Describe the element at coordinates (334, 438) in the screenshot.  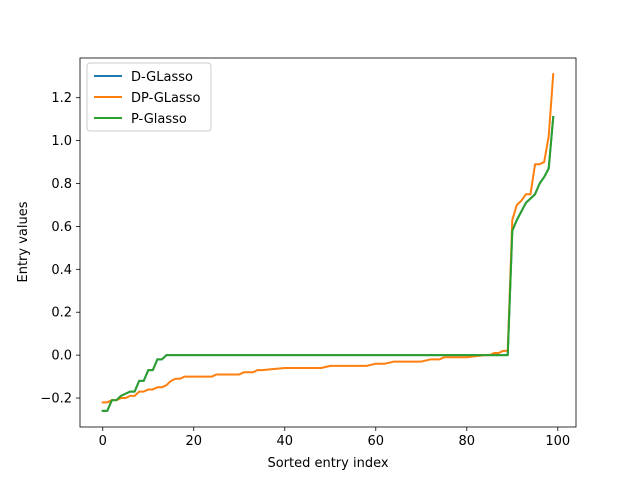
I see `x-axis: 0 20 40 60 80 100` at that location.